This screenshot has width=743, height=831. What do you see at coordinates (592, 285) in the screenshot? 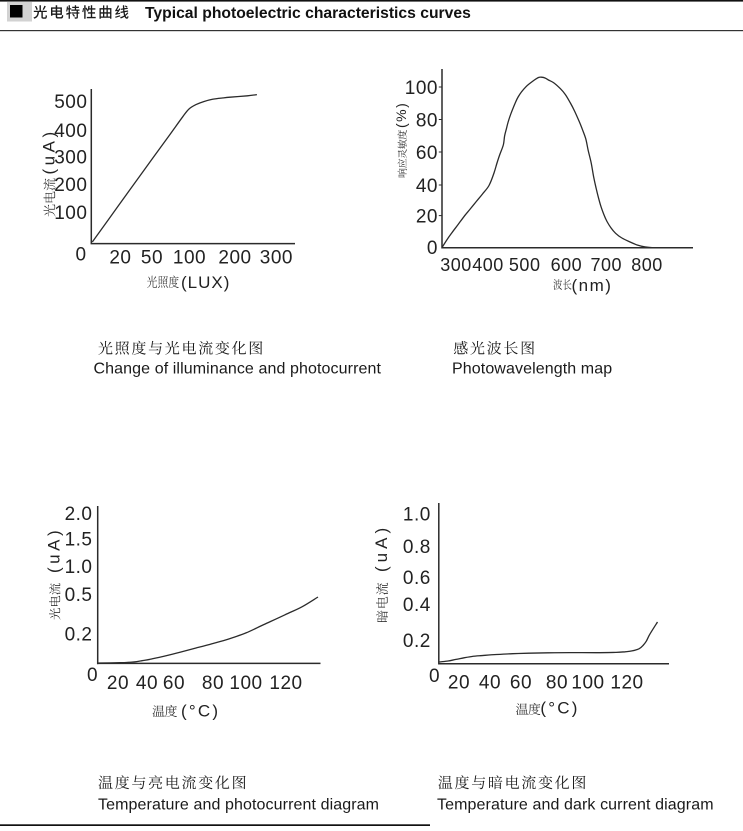
I see `svg-text: (nm)` at bounding box center [592, 285].